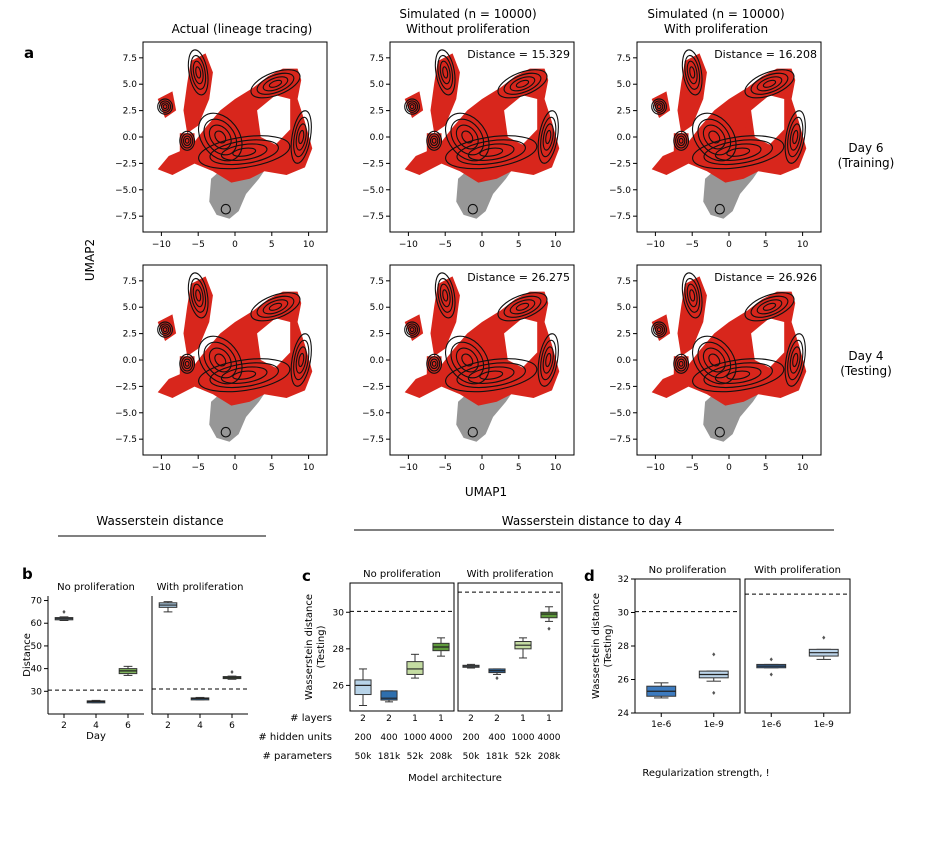 Image resolution: width=932 pixels, height=841 pixels. I want to click on axes-frame, so click(797, 646).